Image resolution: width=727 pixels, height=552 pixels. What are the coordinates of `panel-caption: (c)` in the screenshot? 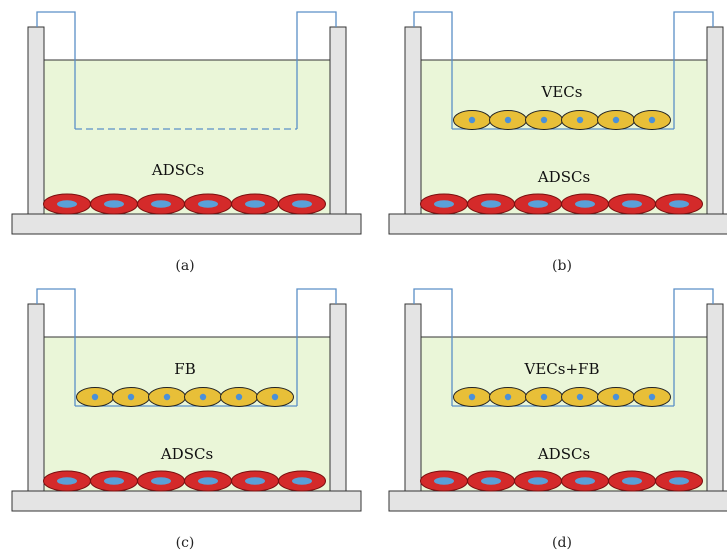 It's located at (185, 543).